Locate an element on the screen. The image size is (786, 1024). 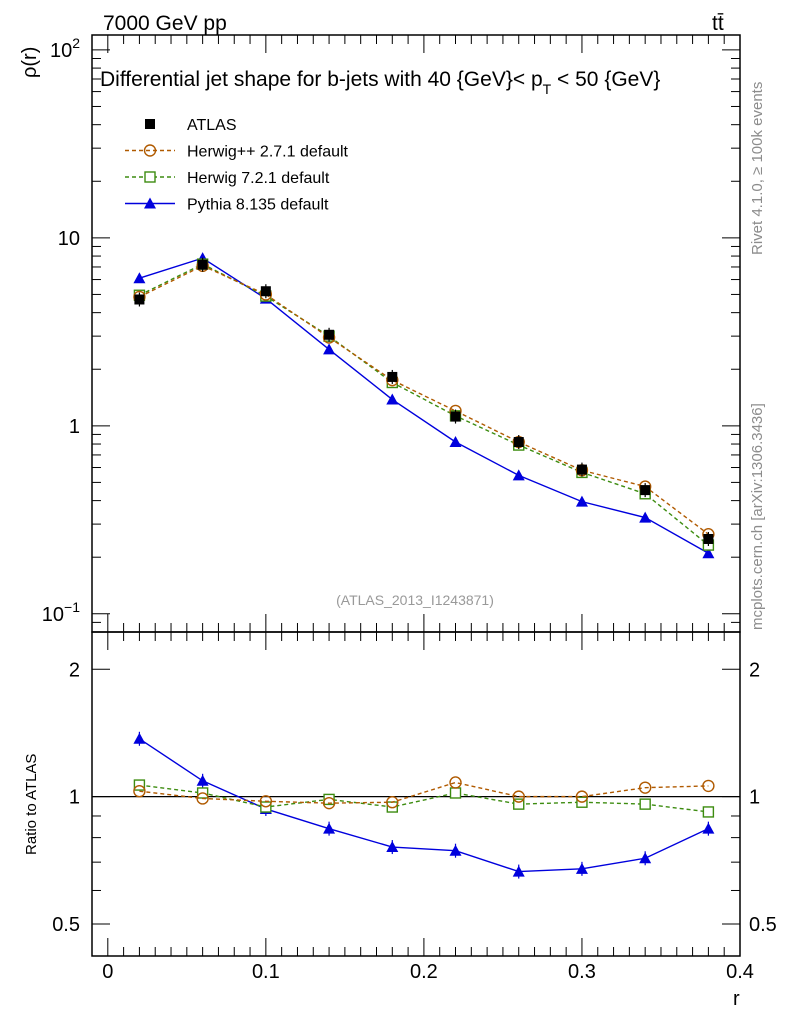
main-ytick-label: 10 is located at coordinates (69, 239).